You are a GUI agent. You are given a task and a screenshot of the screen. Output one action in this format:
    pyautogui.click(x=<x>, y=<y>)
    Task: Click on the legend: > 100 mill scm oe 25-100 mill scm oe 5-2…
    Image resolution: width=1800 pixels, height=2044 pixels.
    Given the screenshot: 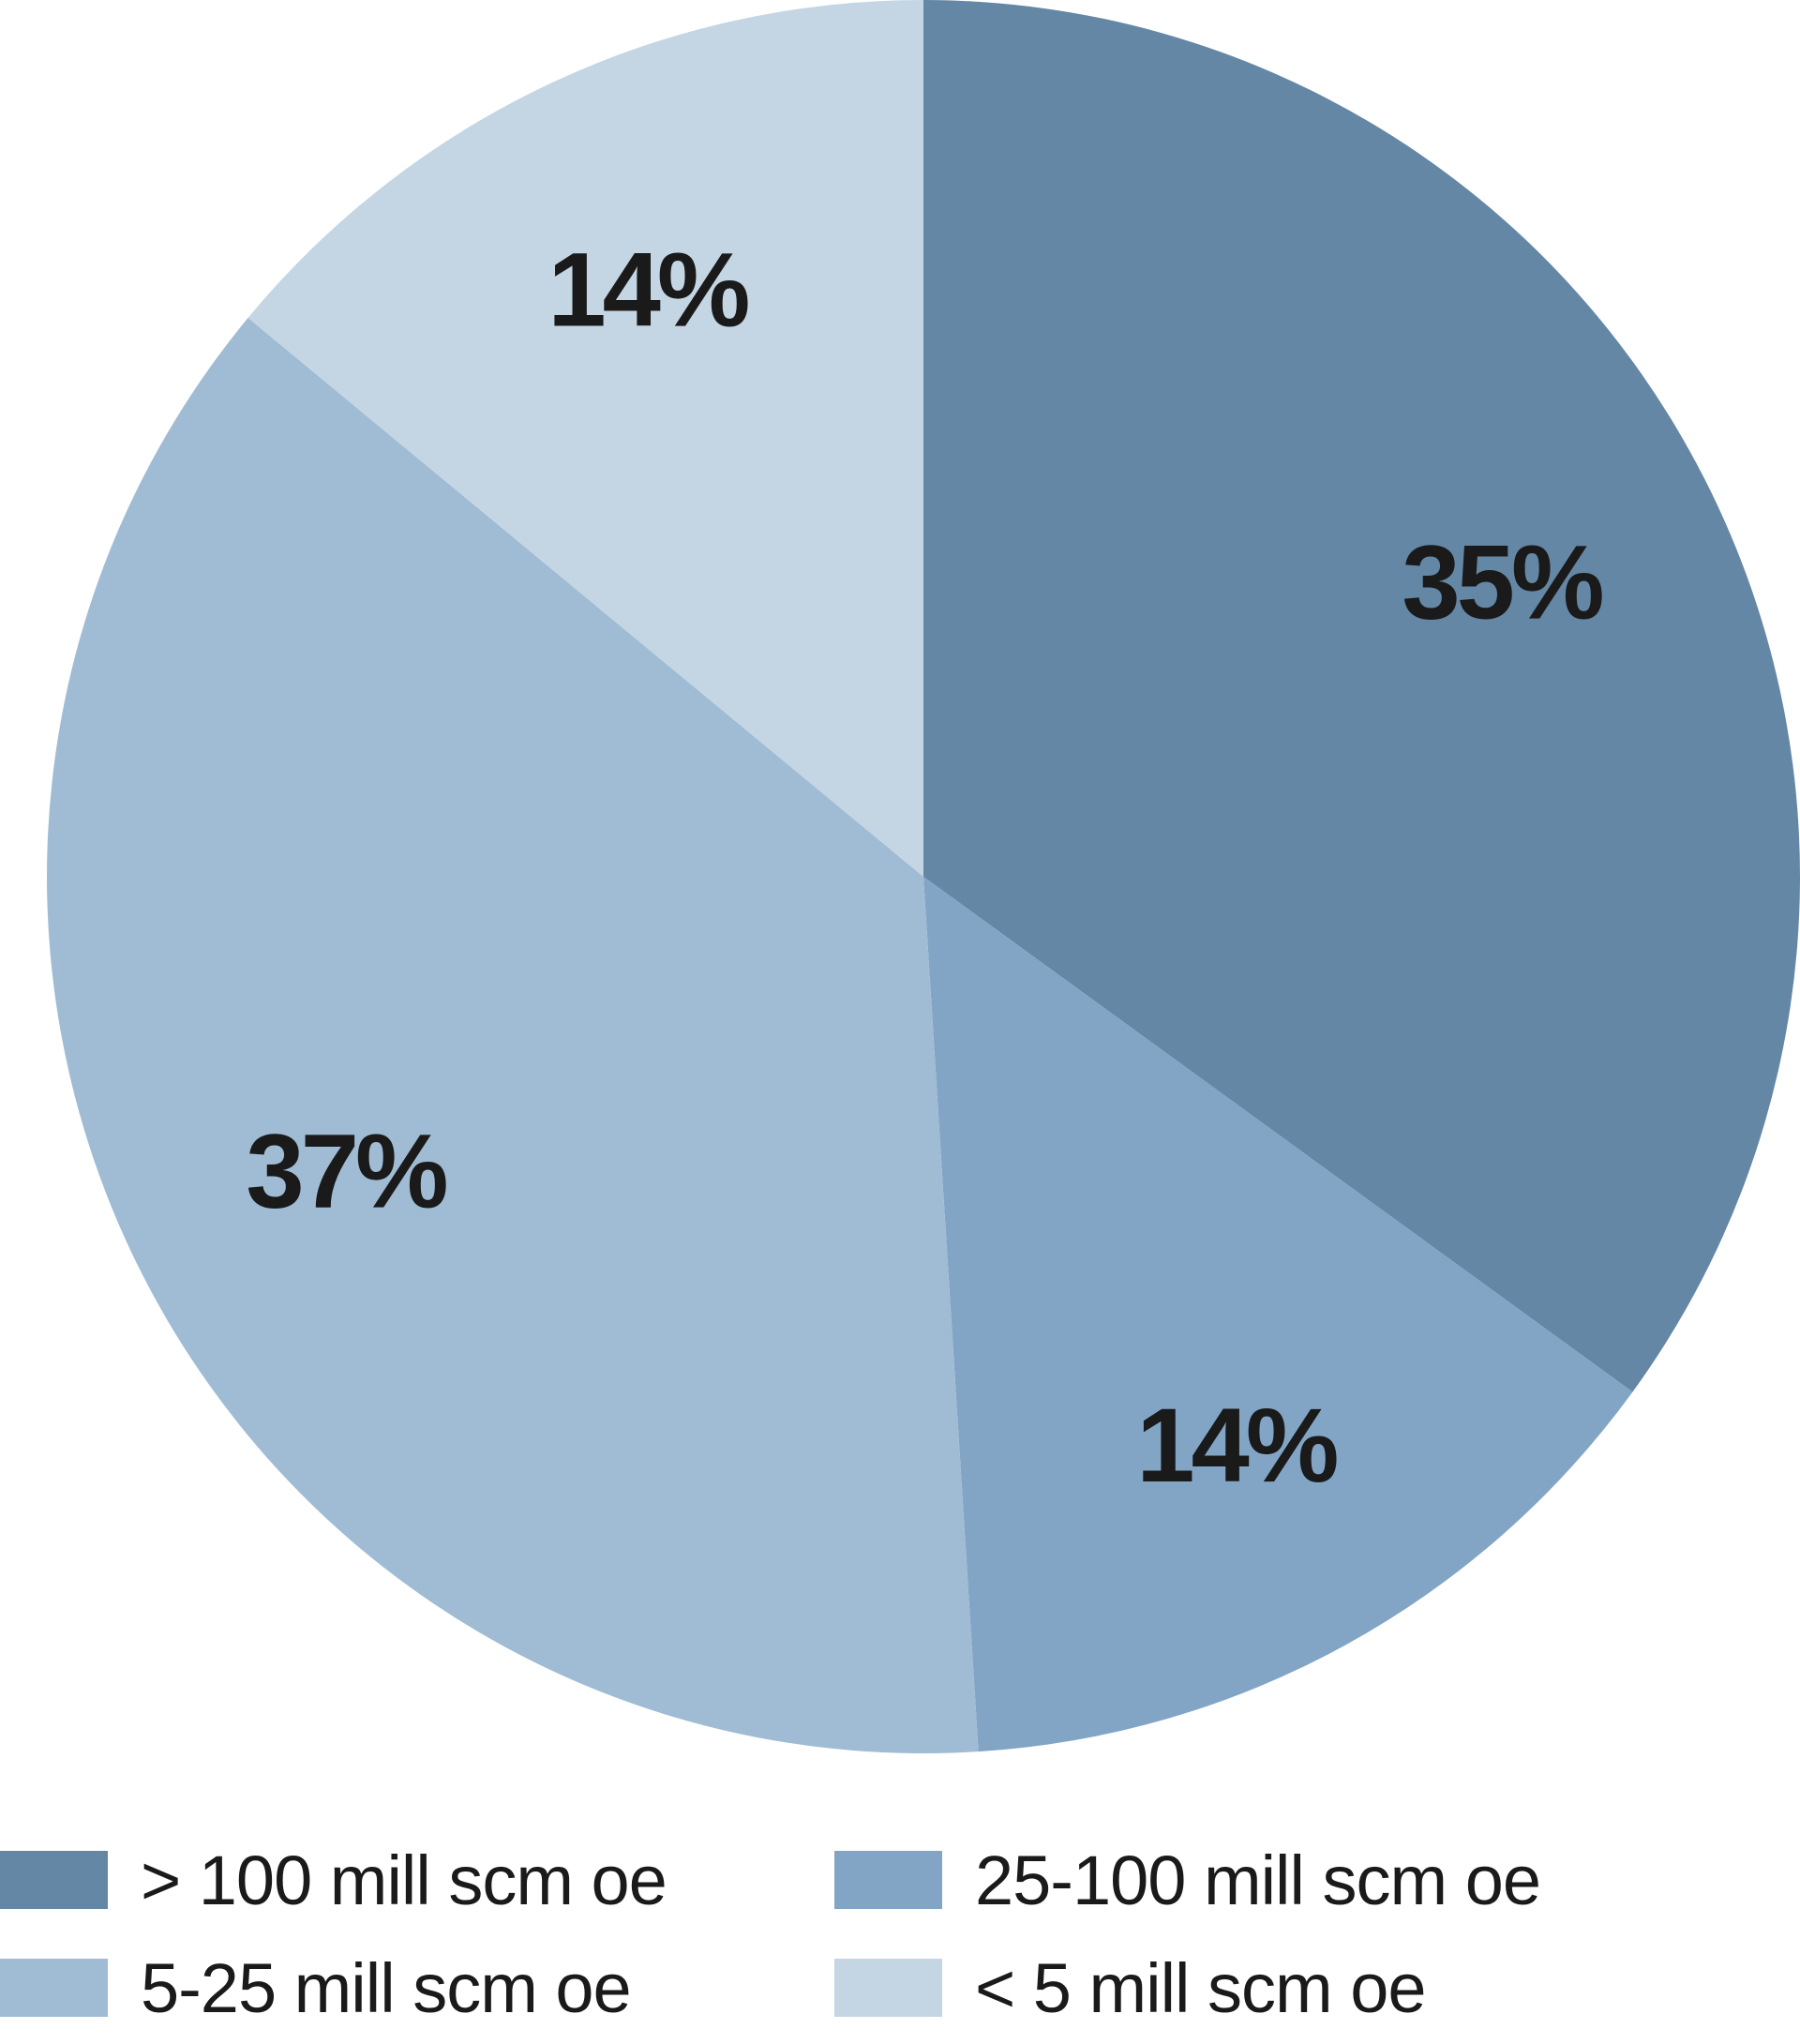 What is the action you would take?
    pyautogui.click(x=900, y=1941)
    